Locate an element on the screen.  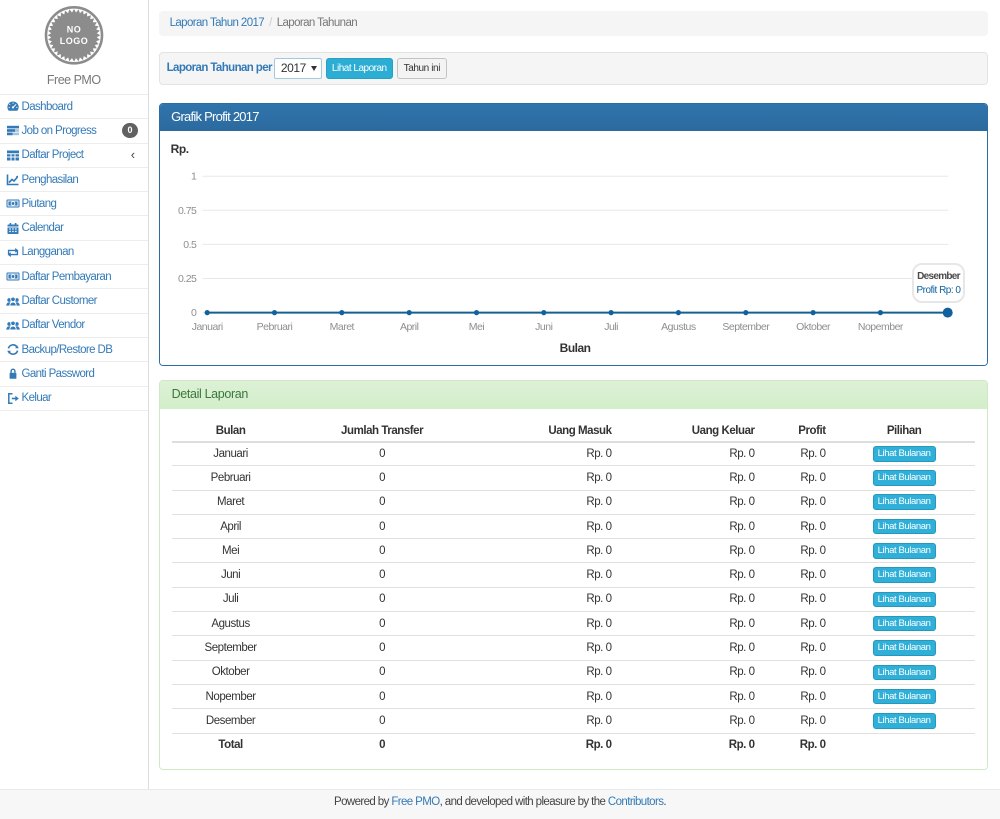
svg-text: April is located at coordinates (409, 327).